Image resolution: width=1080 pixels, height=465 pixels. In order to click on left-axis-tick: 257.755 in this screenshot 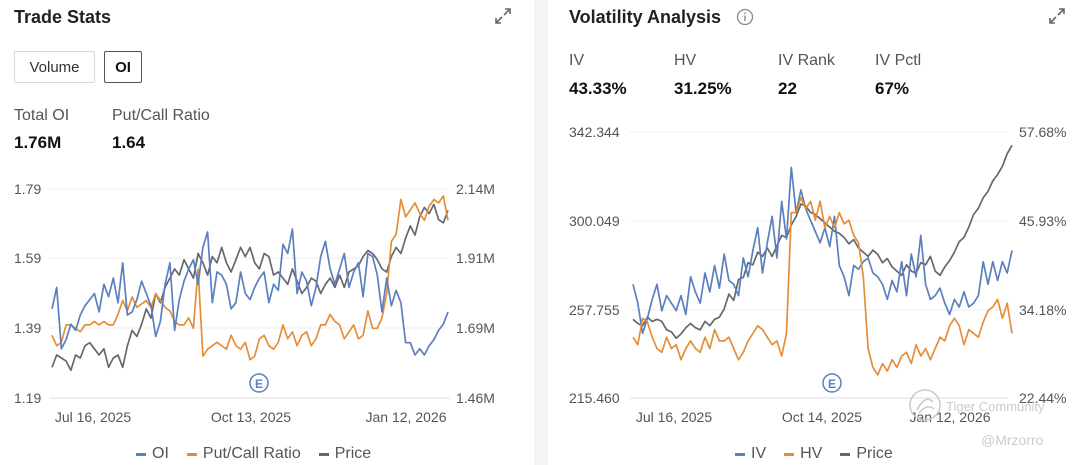, I will do `click(594, 310)`.